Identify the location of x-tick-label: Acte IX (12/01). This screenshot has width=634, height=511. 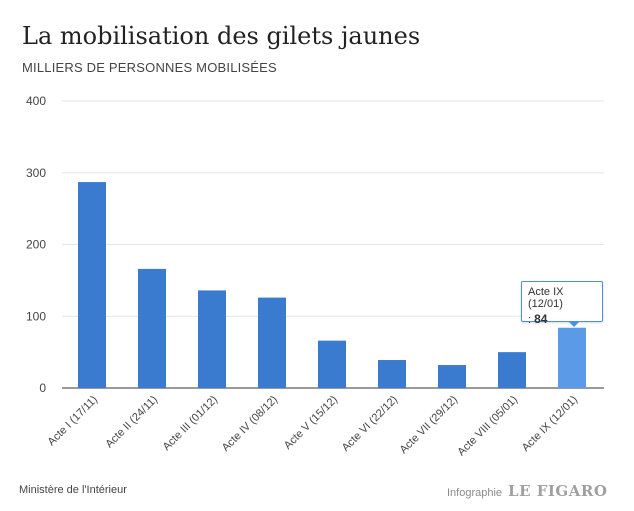
(550, 424).